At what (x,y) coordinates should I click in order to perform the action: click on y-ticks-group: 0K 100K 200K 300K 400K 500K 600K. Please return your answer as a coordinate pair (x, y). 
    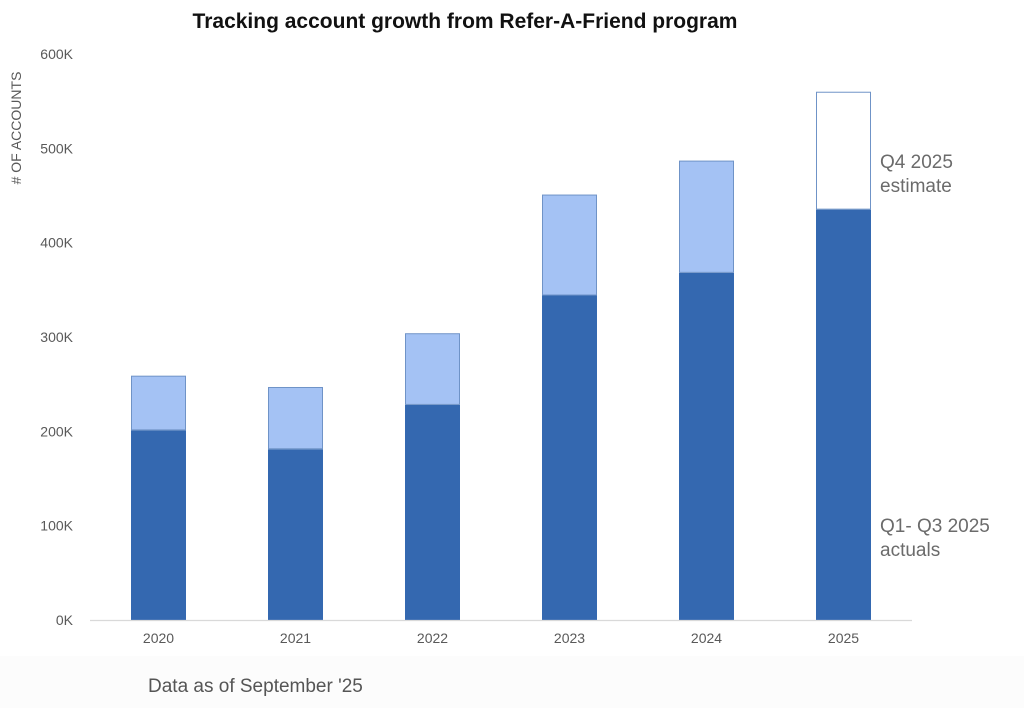
    Looking at the image, I should click on (56, 337).